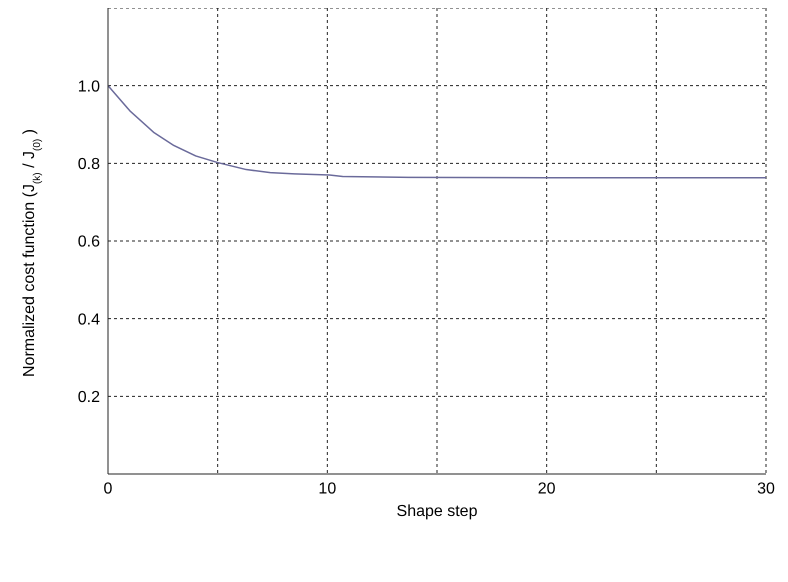  Describe the element at coordinates (437, 511) in the screenshot. I see `x-axis-title: Shape step` at that location.